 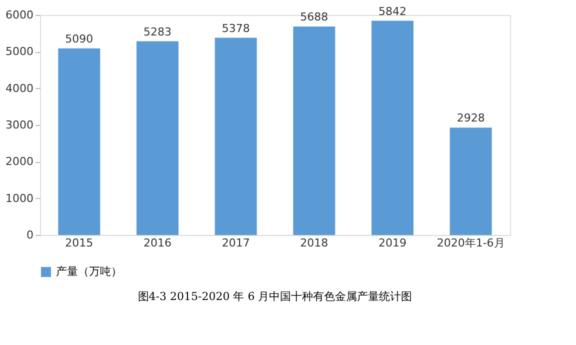 What do you see at coordinates (158, 31) in the screenshot?
I see `data-label: 5283` at bounding box center [158, 31].